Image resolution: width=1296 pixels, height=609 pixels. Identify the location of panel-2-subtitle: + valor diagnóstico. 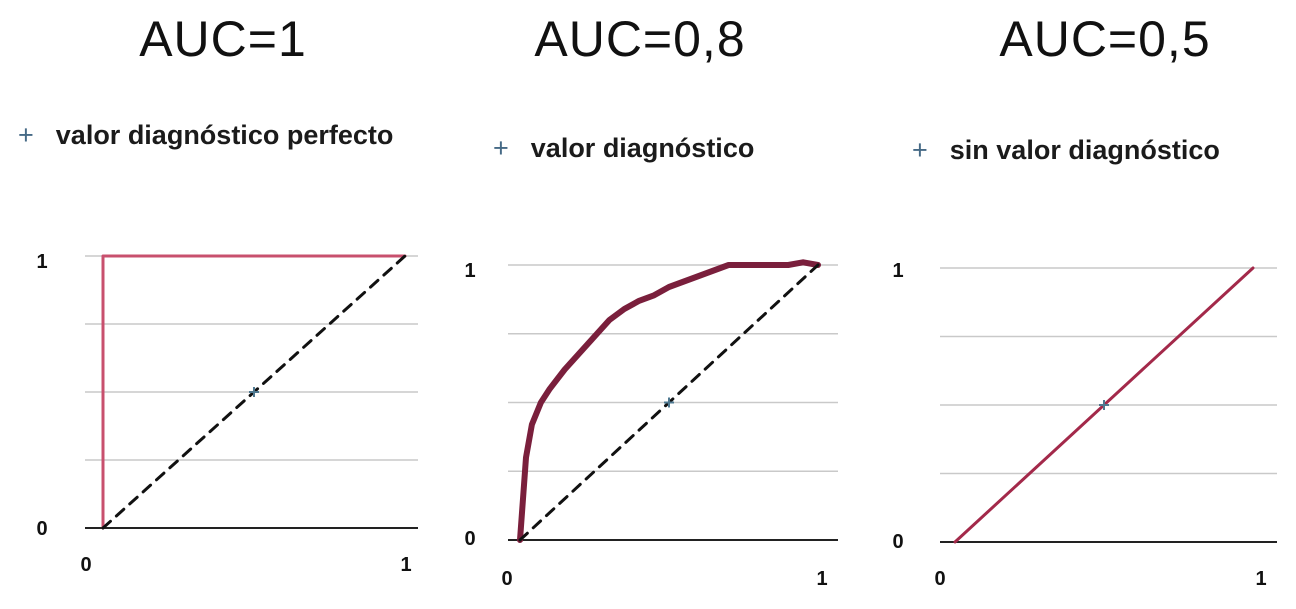
(623, 148).